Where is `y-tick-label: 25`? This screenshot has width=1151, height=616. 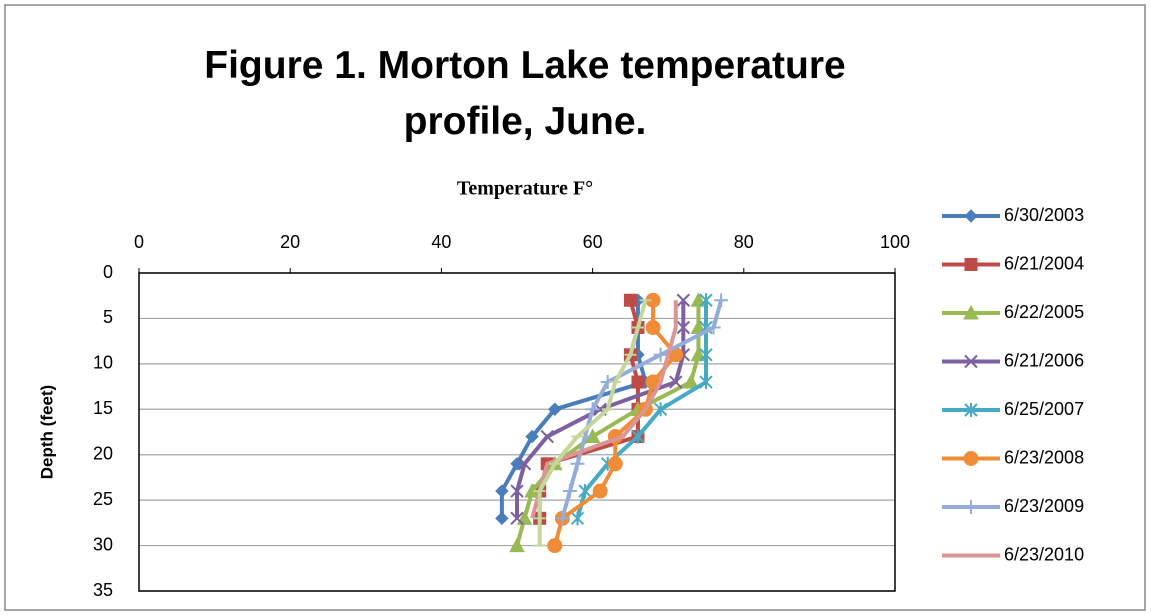
y-tick-label: 25 is located at coordinates (103, 499).